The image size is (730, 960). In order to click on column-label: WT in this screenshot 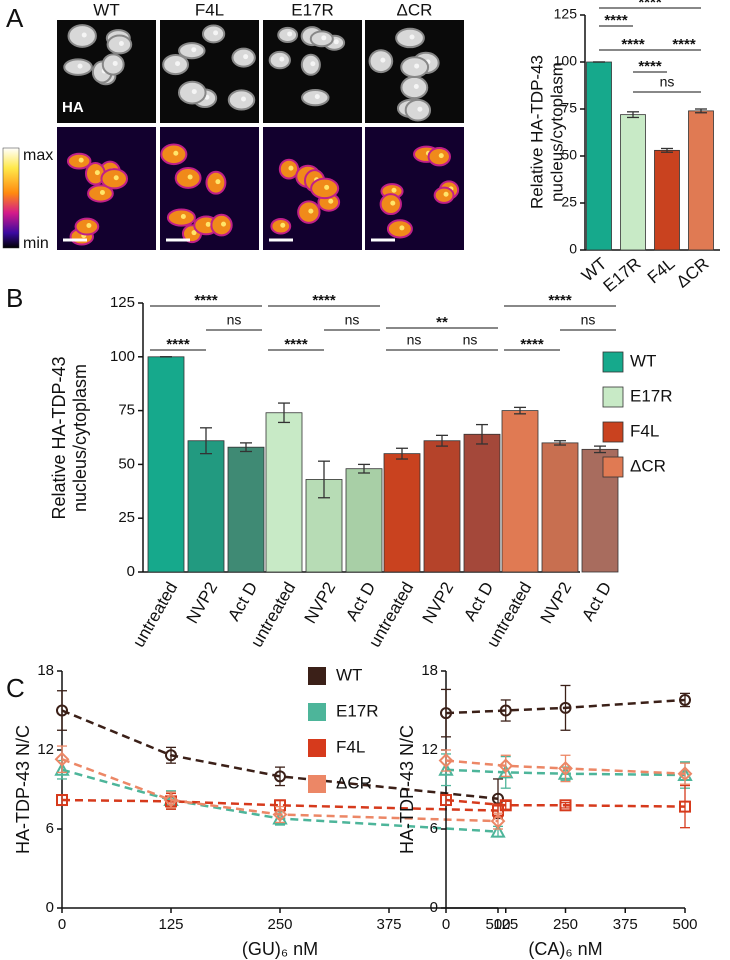, I will do `click(106, 9)`.